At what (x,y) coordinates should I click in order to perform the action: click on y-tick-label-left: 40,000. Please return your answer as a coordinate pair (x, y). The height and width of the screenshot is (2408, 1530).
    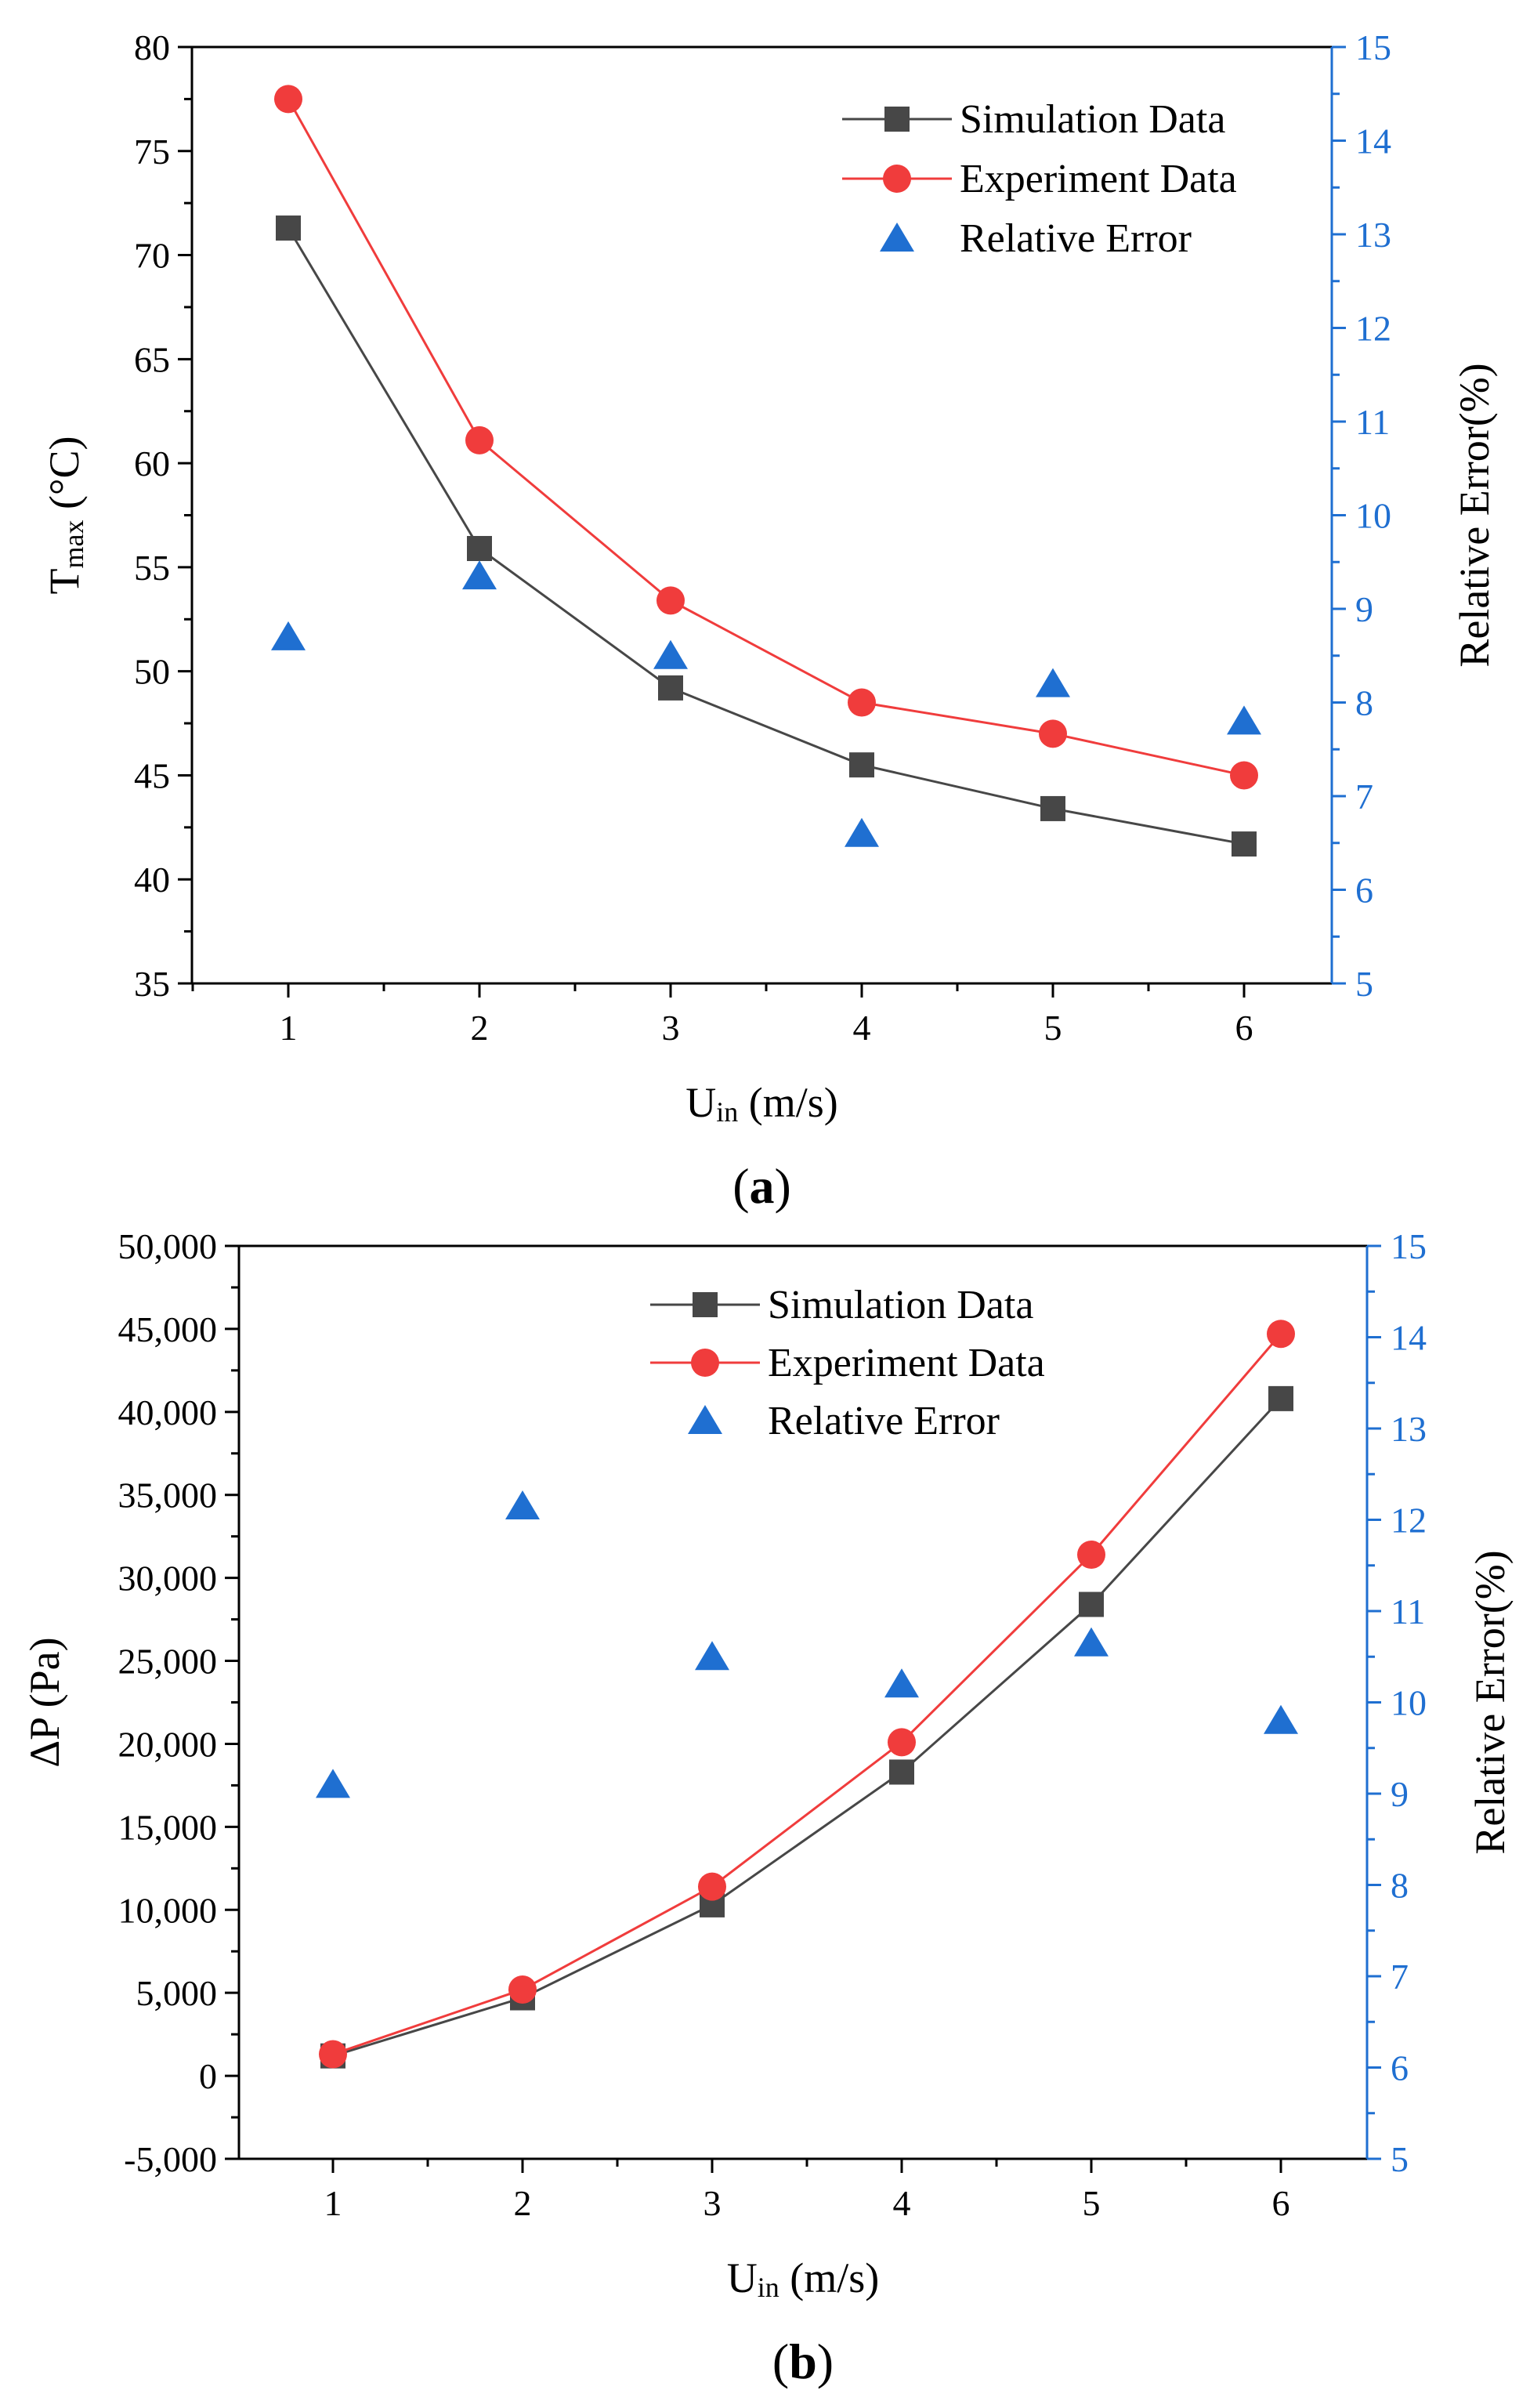
    Looking at the image, I should click on (168, 1412).